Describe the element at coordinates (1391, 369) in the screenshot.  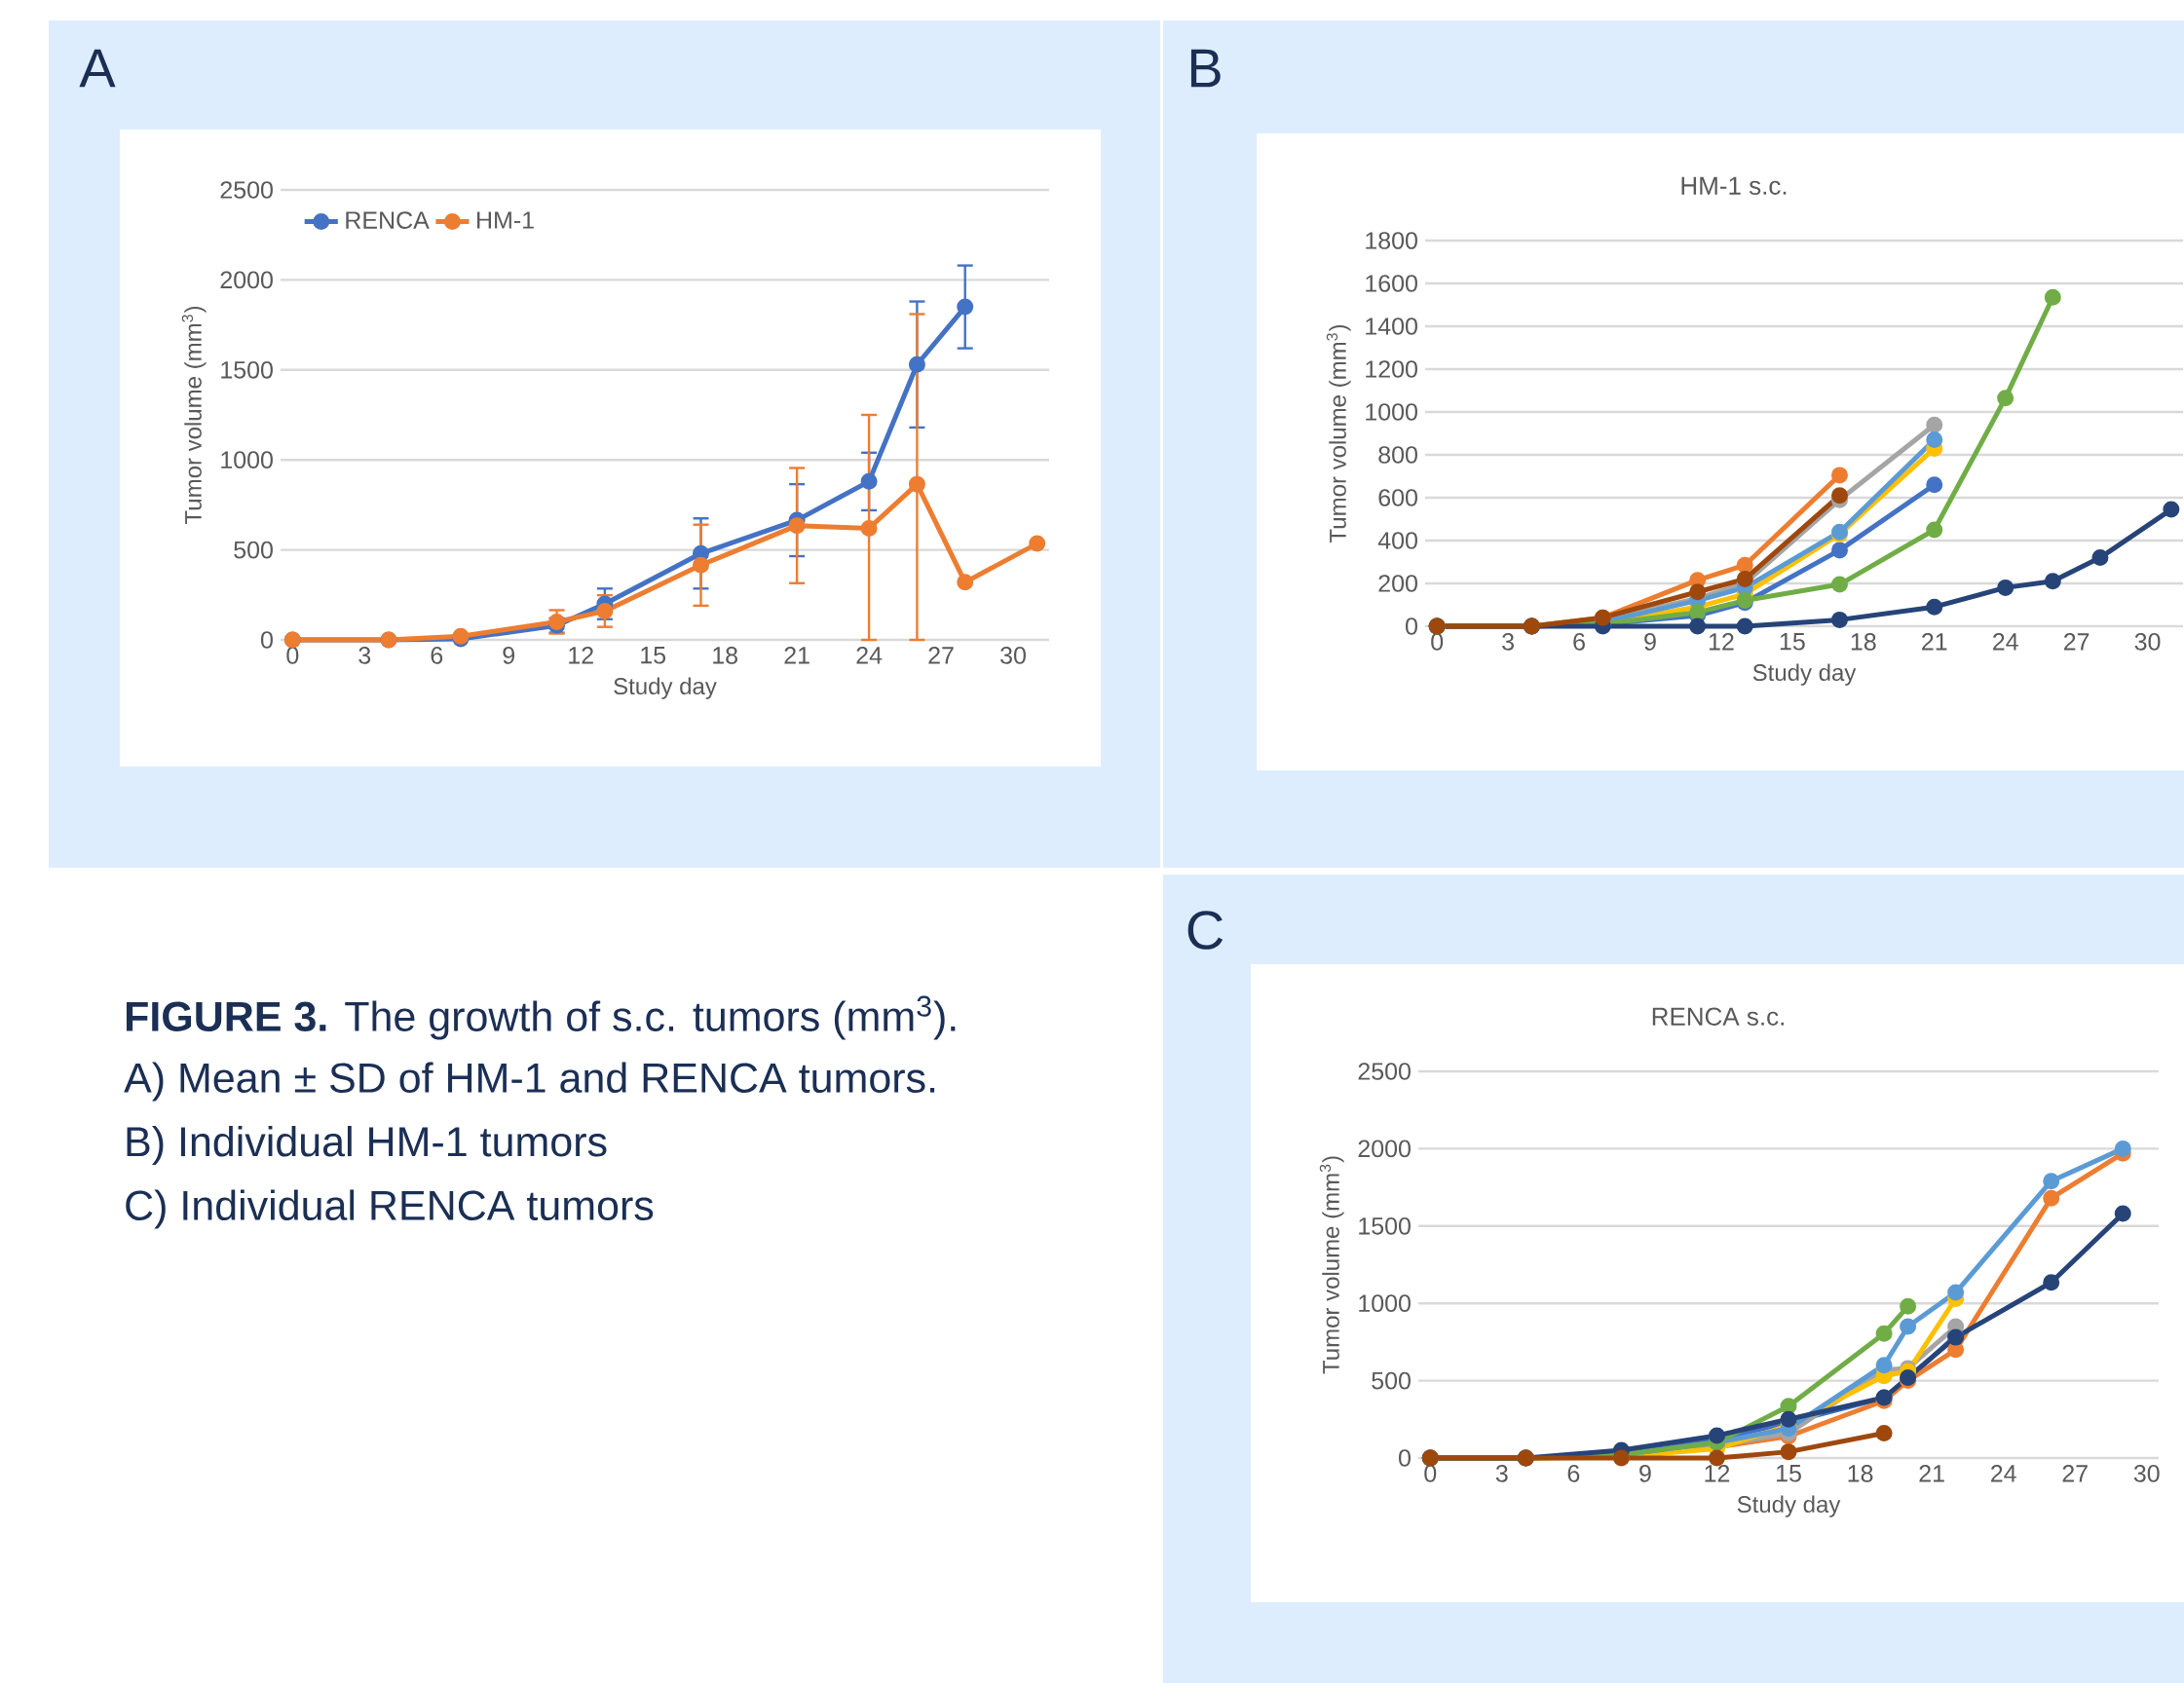
I see `y-tick-label: 1200` at that location.